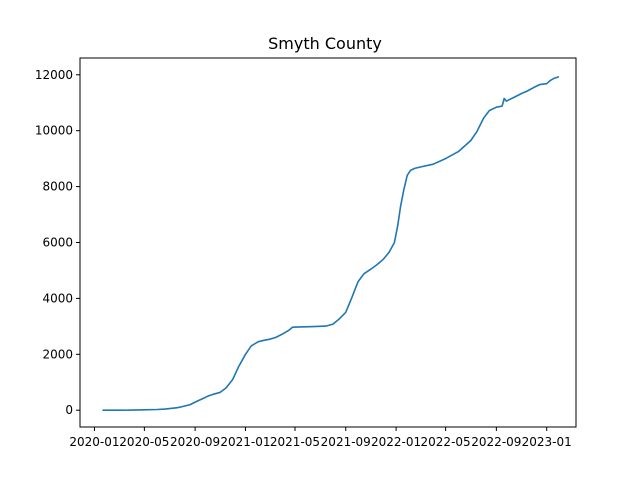 This screenshot has height=484, width=640. What do you see at coordinates (396, 442) in the screenshot?
I see `x-tick-label: 2022-01` at bounding box center [396, 442].